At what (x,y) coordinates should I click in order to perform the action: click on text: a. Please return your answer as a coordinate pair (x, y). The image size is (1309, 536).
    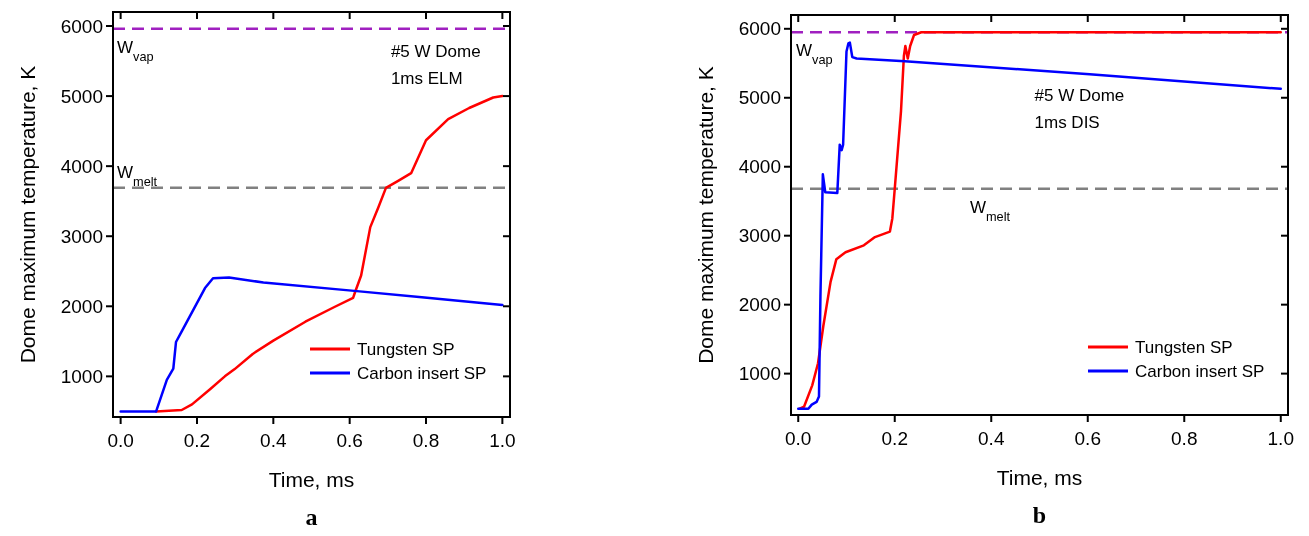
    Looking at the image, I should click on (311, 517).